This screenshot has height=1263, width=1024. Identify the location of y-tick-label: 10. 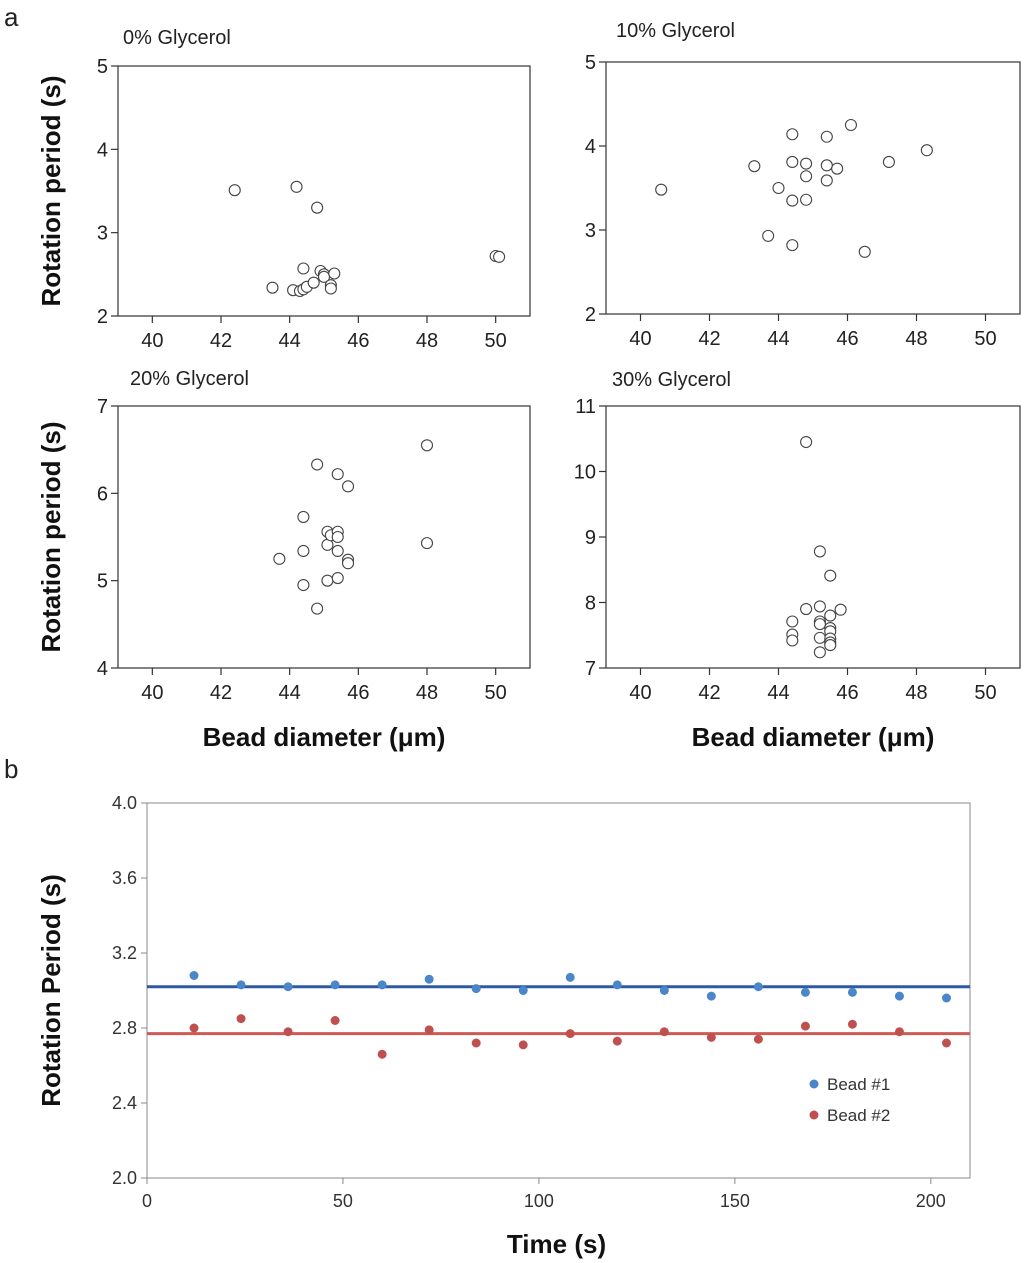
(585, 473).